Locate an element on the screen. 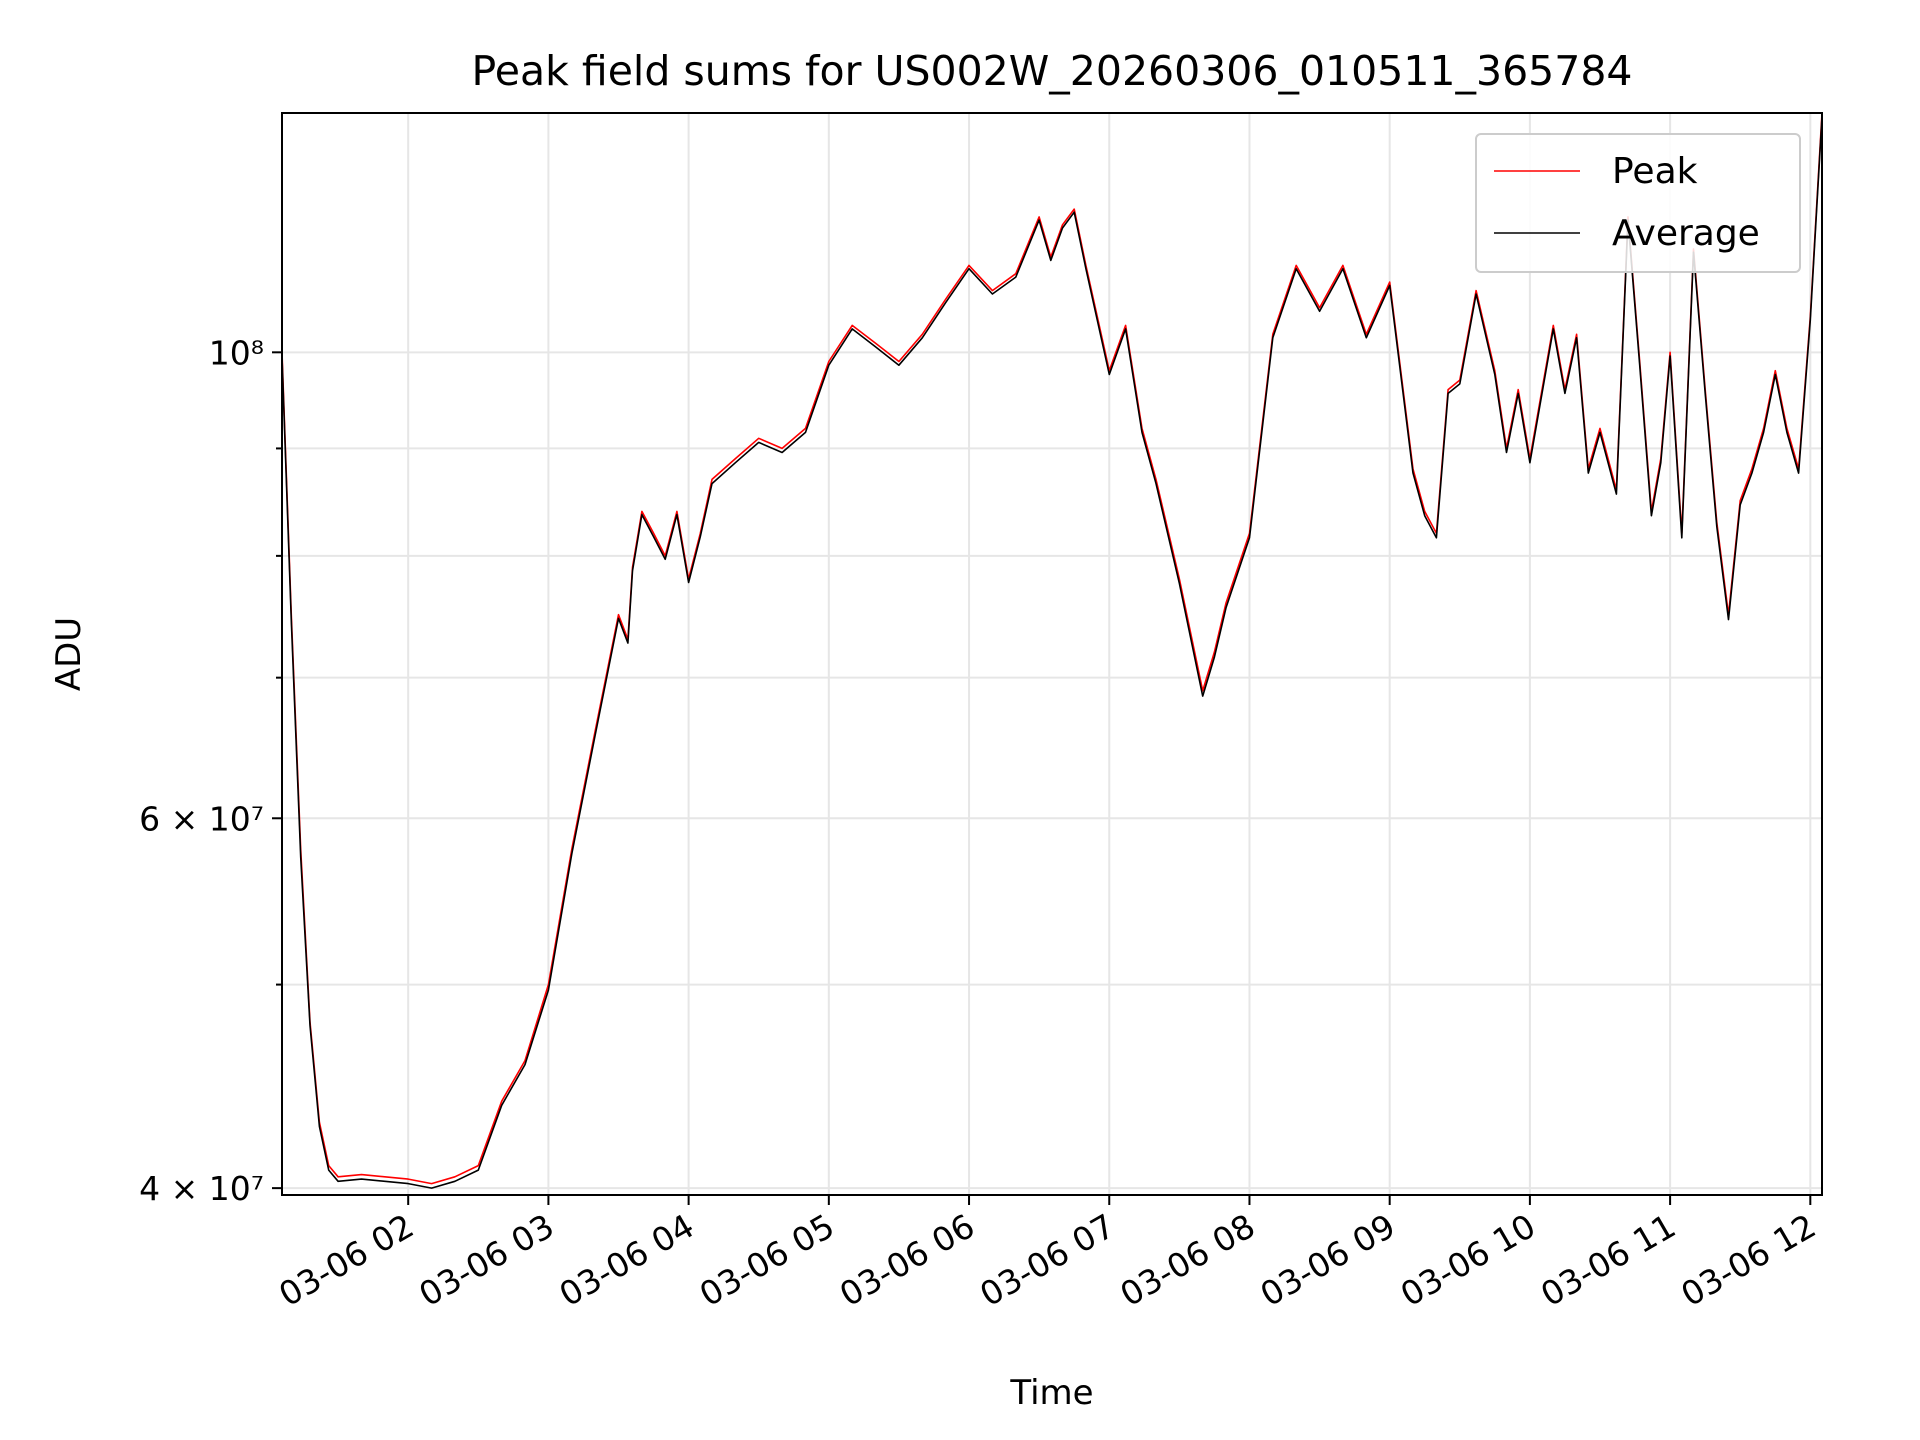 The height and width of the screenshot is (1440, 1920). y-tick-label: 10⁸ is located at coordinates (236, 352).